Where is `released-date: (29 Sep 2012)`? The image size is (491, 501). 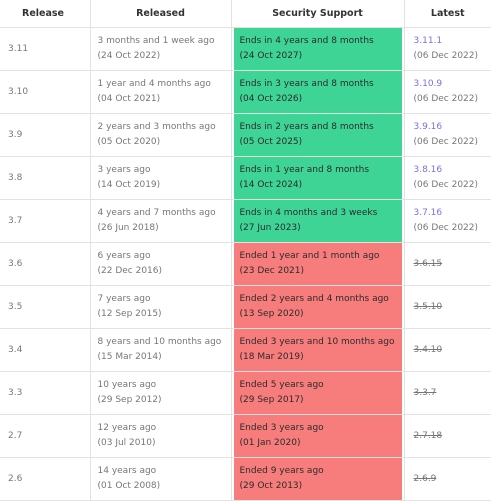
released-date: (29 Sep 2012) is located at coordinates (164, 400).